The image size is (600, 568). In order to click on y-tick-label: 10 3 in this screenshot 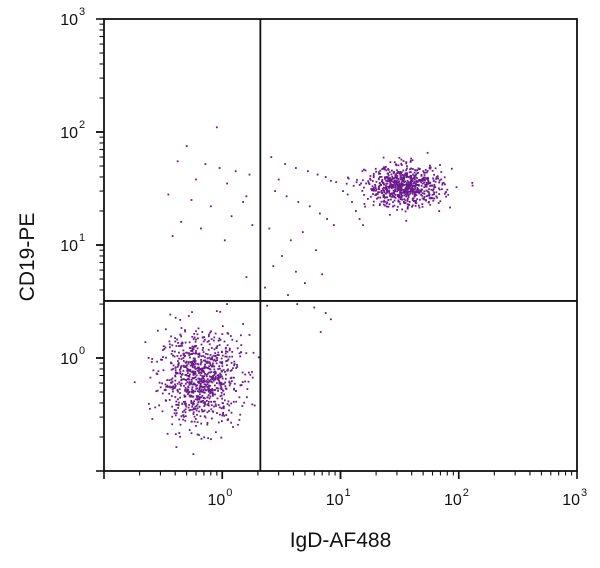, I will do `click(72, 17)`.